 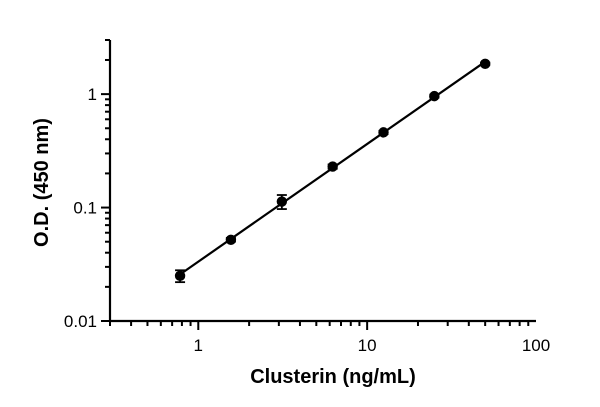 What do you see at coordinates (333, 377) in the screenshot?
I see `x-axis-title: Clusterin (ng/mL)` at bounding box center [333, 377].